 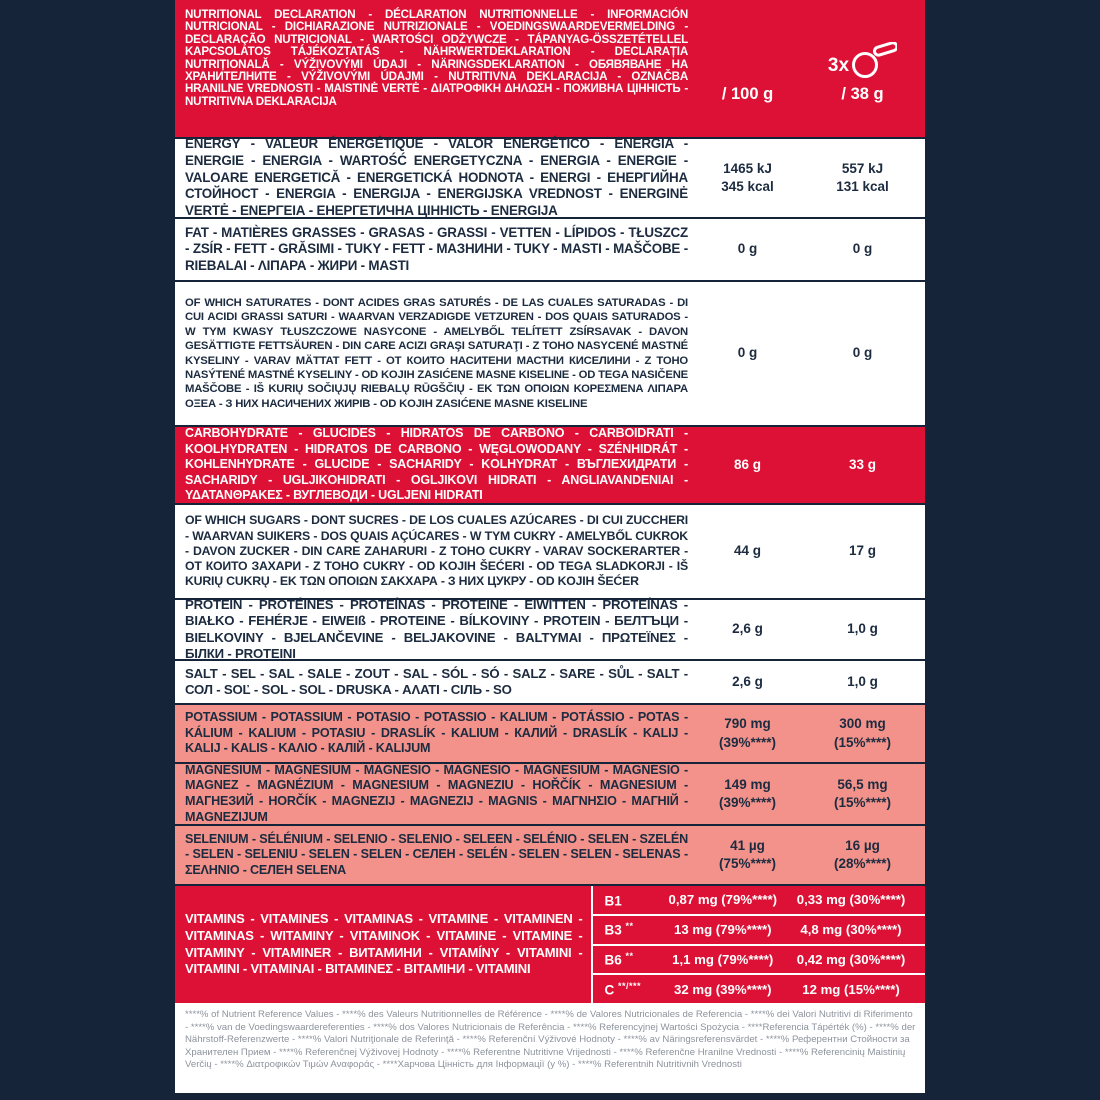 I want to click on nutrient-term: OF WHICH SUGARS, so click(x=243, y=520).